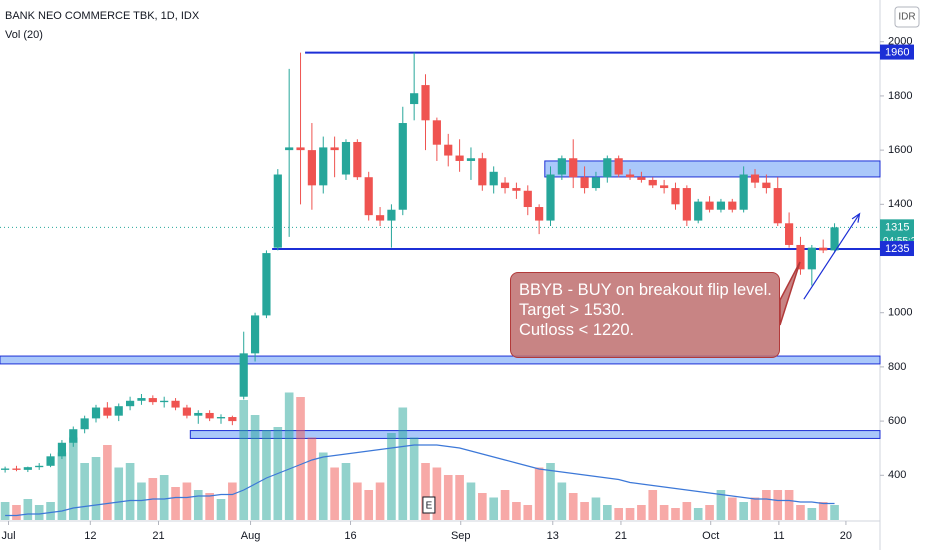  What do you see at coordinates (572, 310) in the screenshot?
I see `annotation-line: Target > 1530.` at bounding box center [572, 310].